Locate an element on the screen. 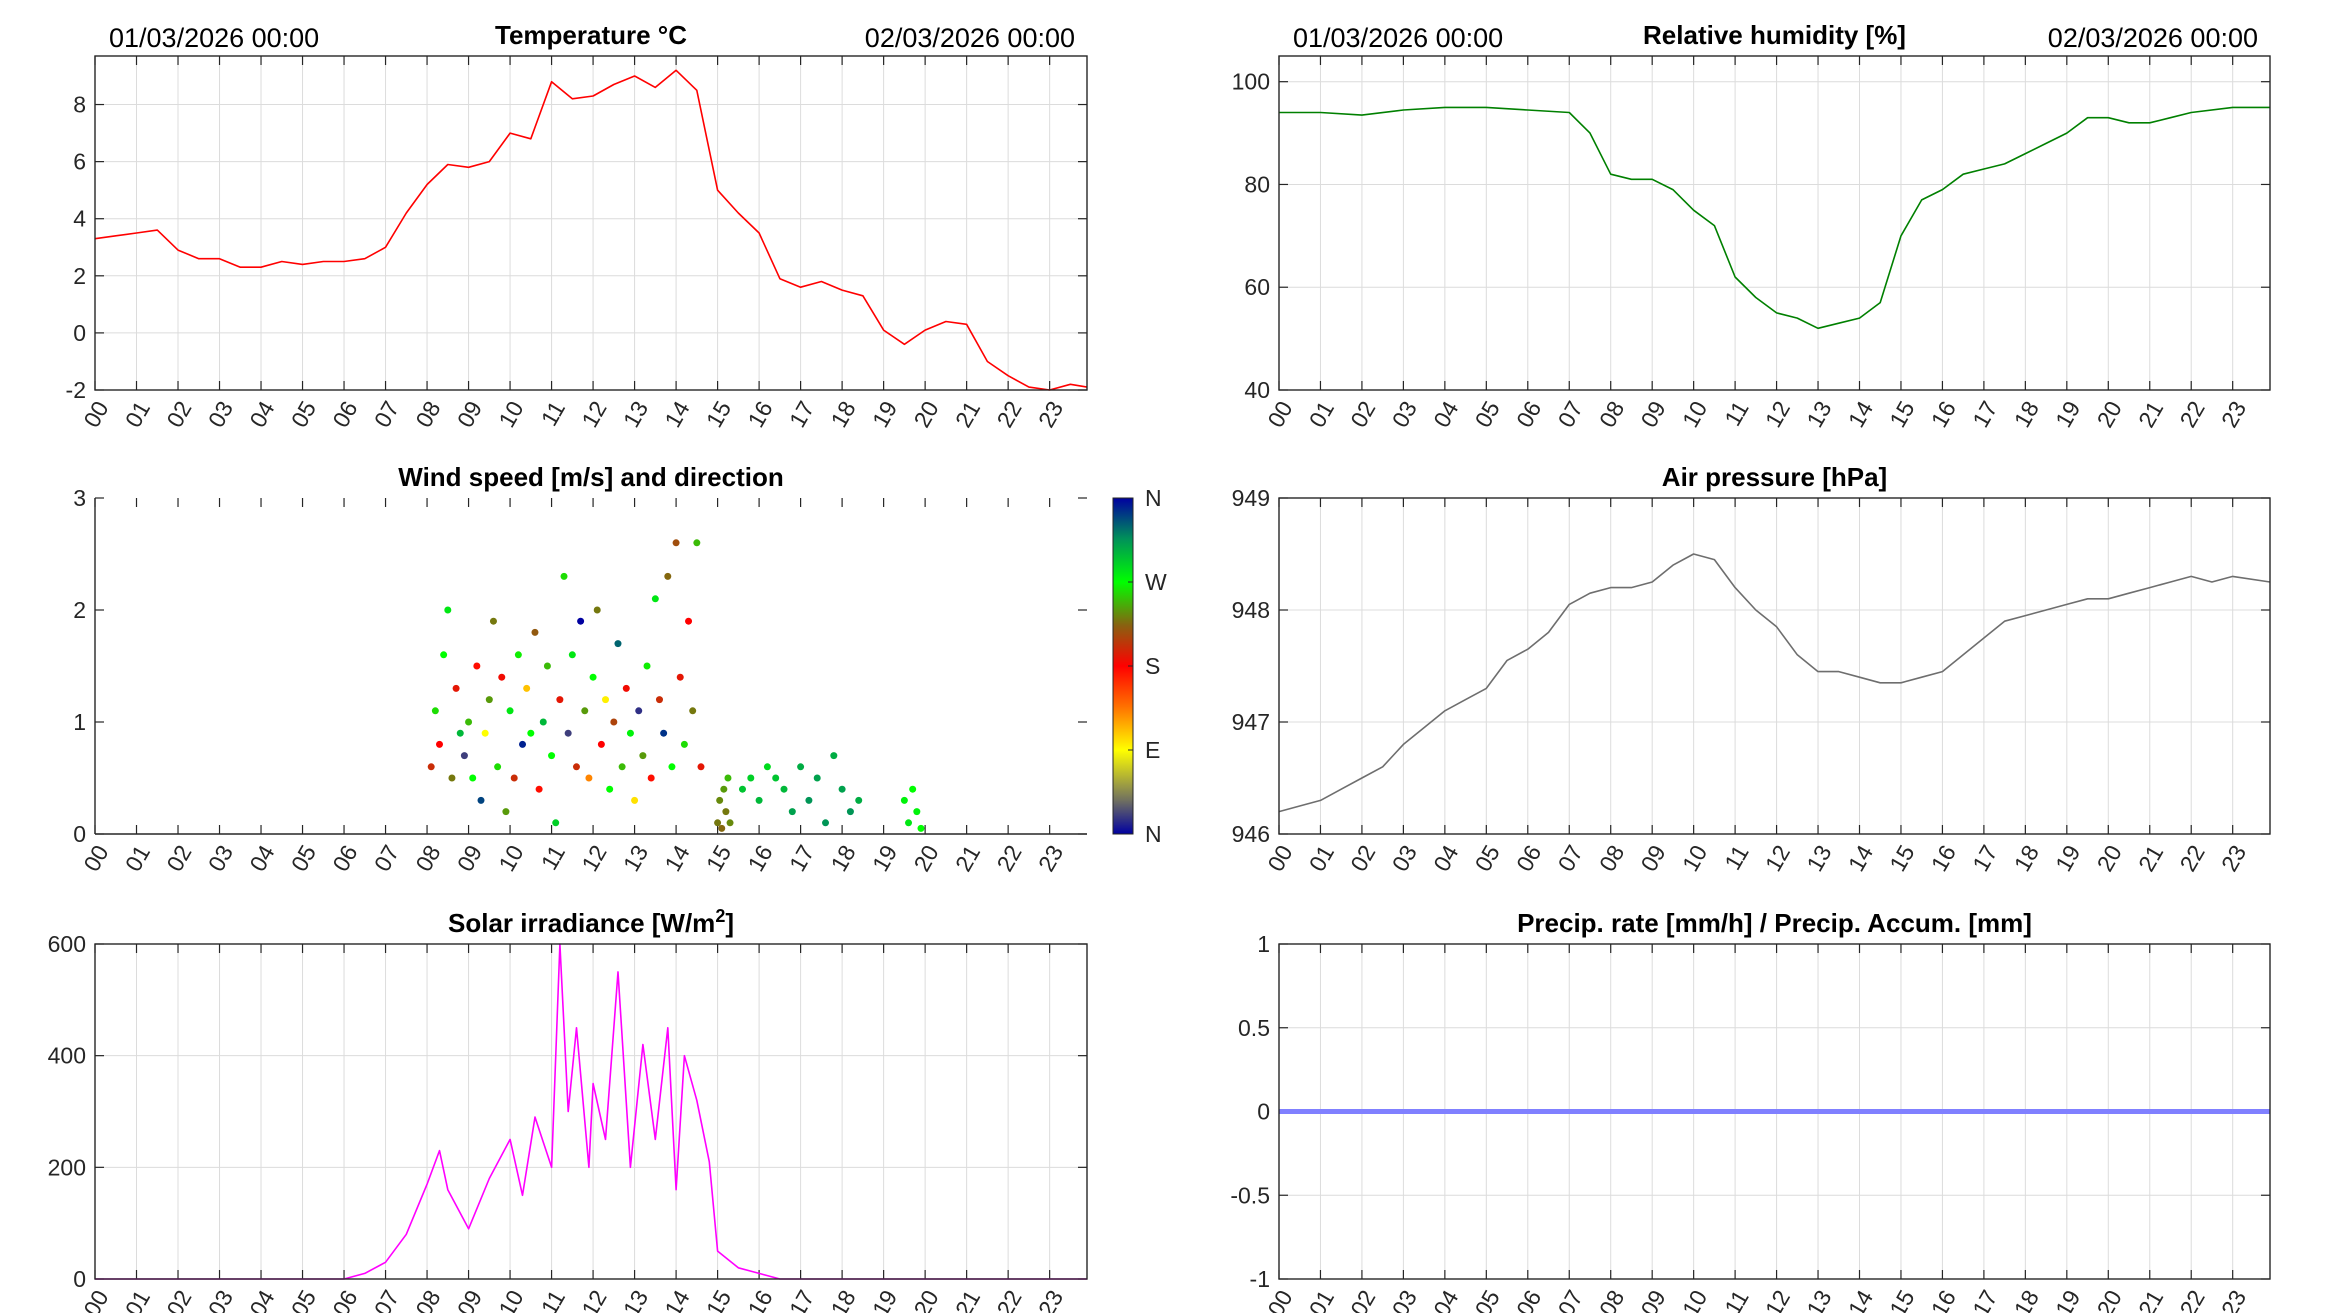  plot-area is located at coordinates (1774, 666).